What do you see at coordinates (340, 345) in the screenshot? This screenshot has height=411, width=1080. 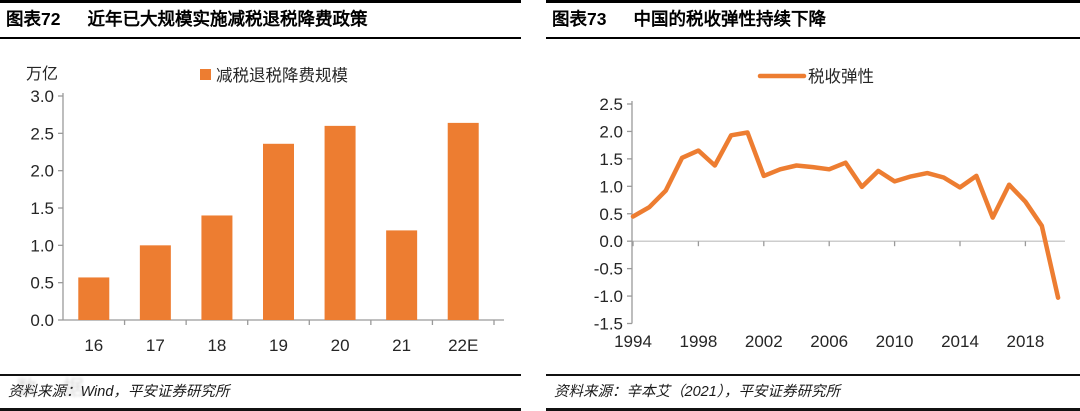 I see `x-tick-label: 20` at bounding box center [340, 345].